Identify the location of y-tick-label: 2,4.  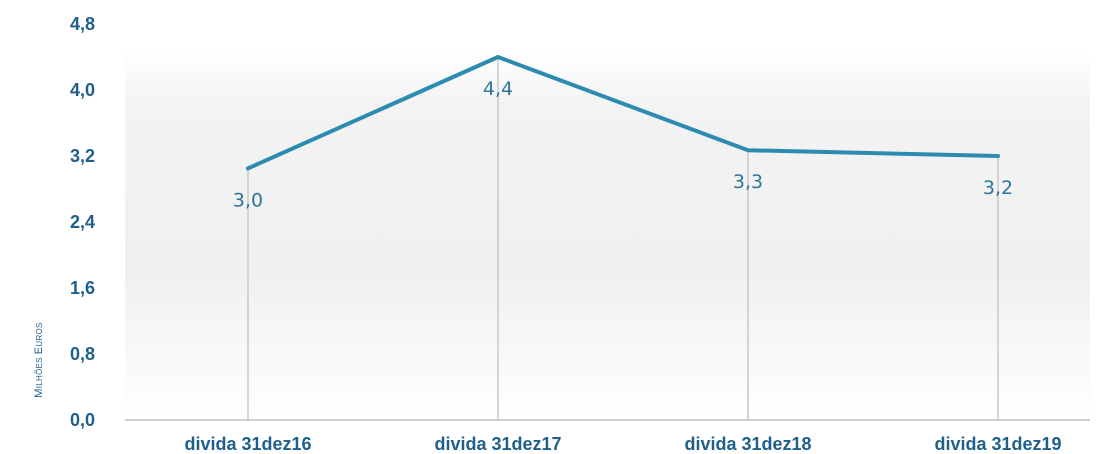
(82, 222).